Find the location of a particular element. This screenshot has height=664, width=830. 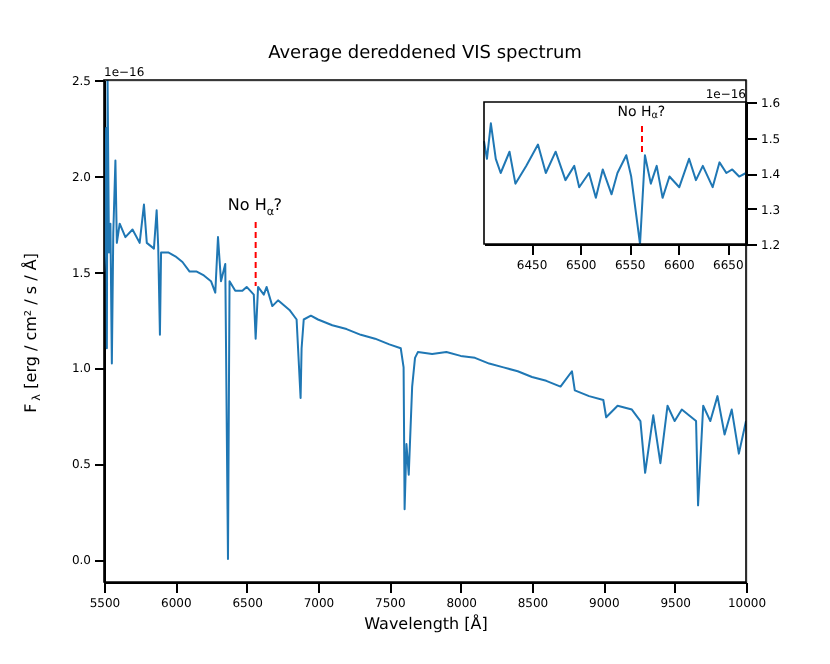

chart-title: Average dereddened VIS spectrum is located at coordinates (425, 54).